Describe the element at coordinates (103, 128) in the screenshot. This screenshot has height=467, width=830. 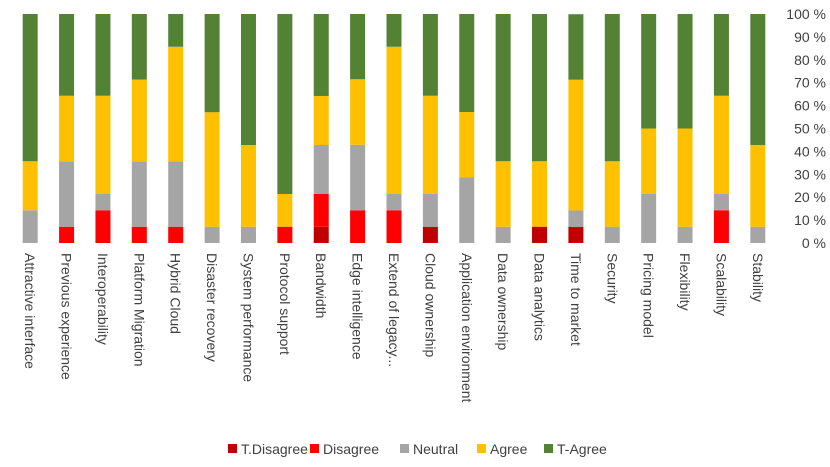
I see `bar-stack-interoperability` at that location.